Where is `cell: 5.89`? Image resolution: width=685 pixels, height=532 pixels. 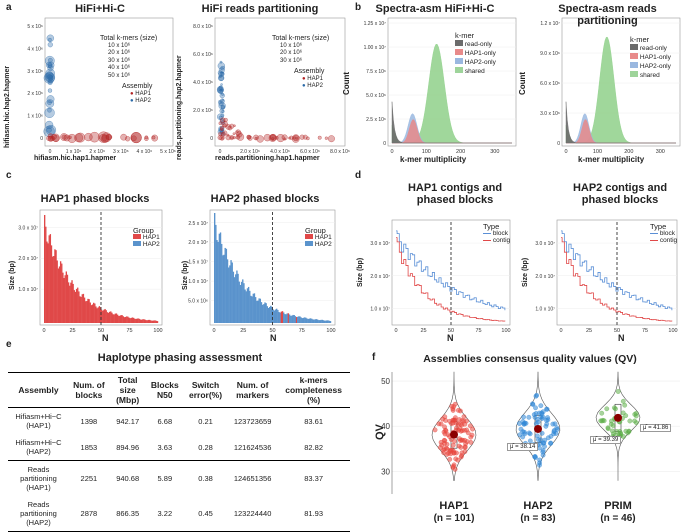
cell: 5.89 is located at coordinates (165, 478).